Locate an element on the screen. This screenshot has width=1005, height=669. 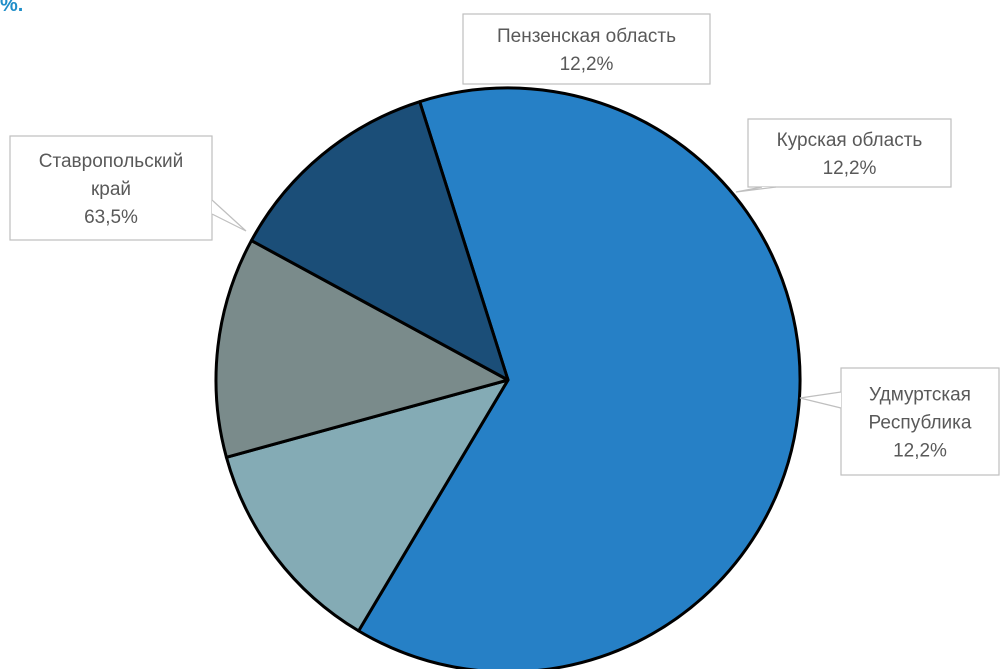
callout-stavropol: Ставропольский край 63,5% is located at coordinates (128, 188).